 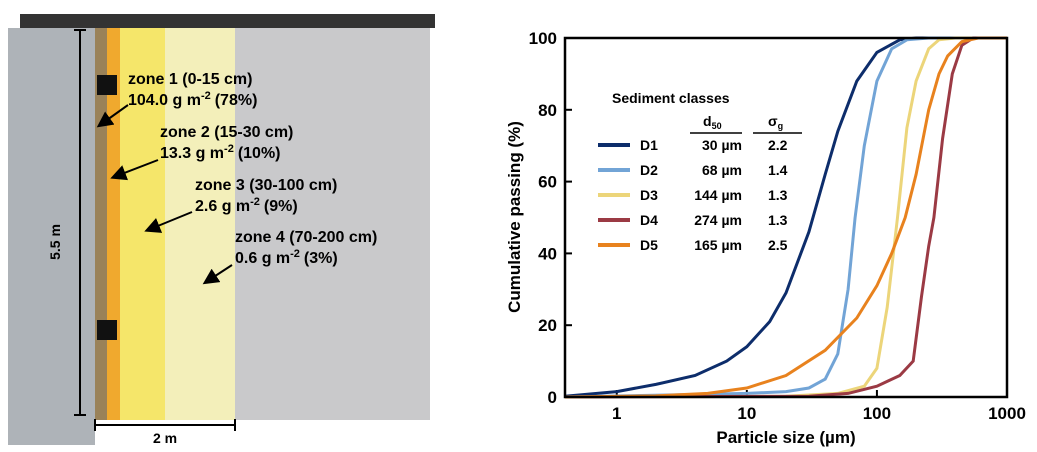 What do you see at coordinates (1007, 413) in the screenshot?
I see `x-tick-label: 1000` at bounding box center [1007, 413].